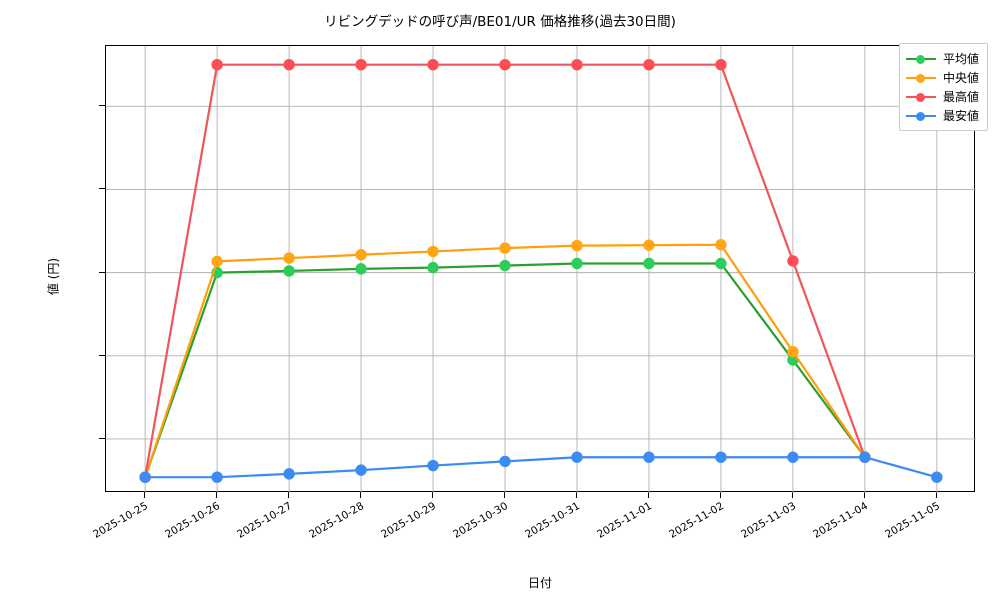 The width and height of the screenshot is (1000, 600). I want to click on legend-item-1: 平均値, so click(942, 58).